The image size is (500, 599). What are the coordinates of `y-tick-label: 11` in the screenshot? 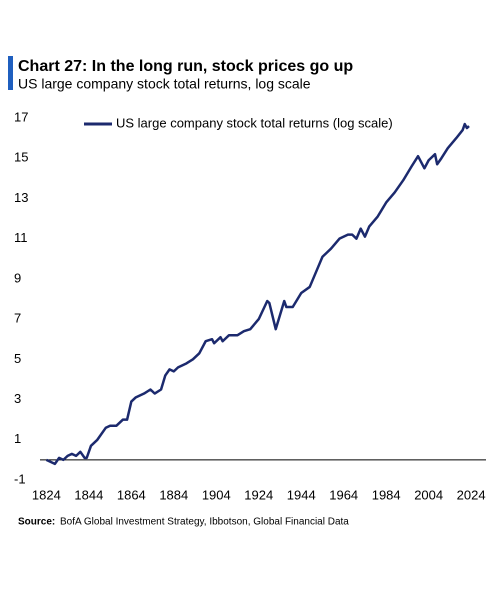 It's located at (21, 237).